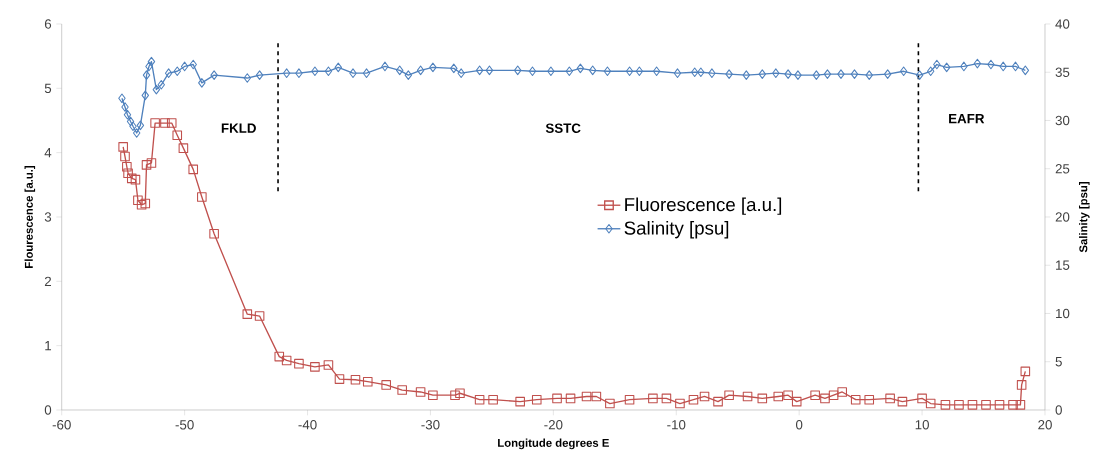 Image resolution: width=1108 pixels, height=473 pixels. I want to click on annotation: EAFR, so click(967, 118).